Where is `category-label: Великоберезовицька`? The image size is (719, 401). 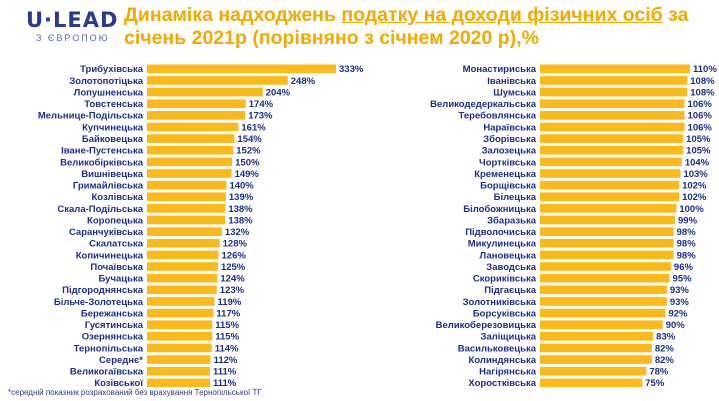 category-label: Великоберезовицька is located at coordinates (486, 325).